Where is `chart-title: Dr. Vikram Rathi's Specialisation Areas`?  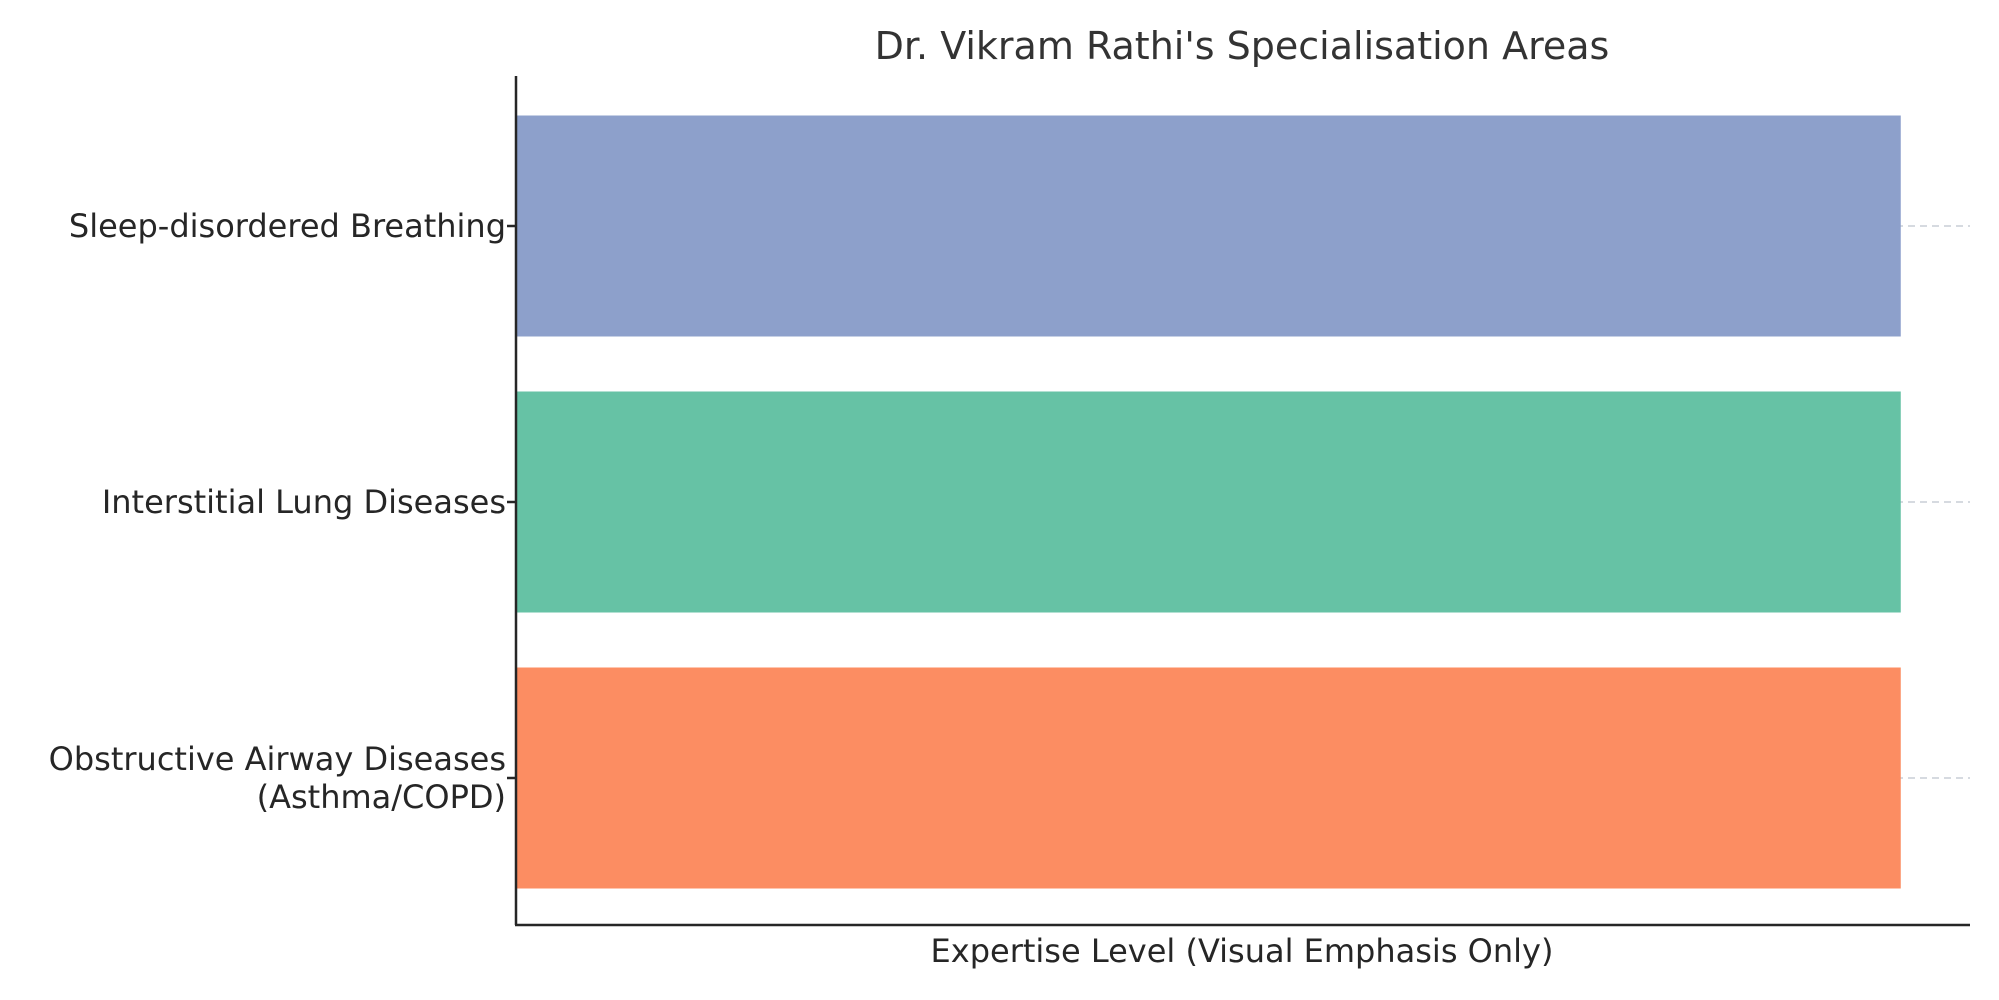
chart-title: Dr. Vikram Rathi's Specialisation Areas is located at coordinates (1242, 46).